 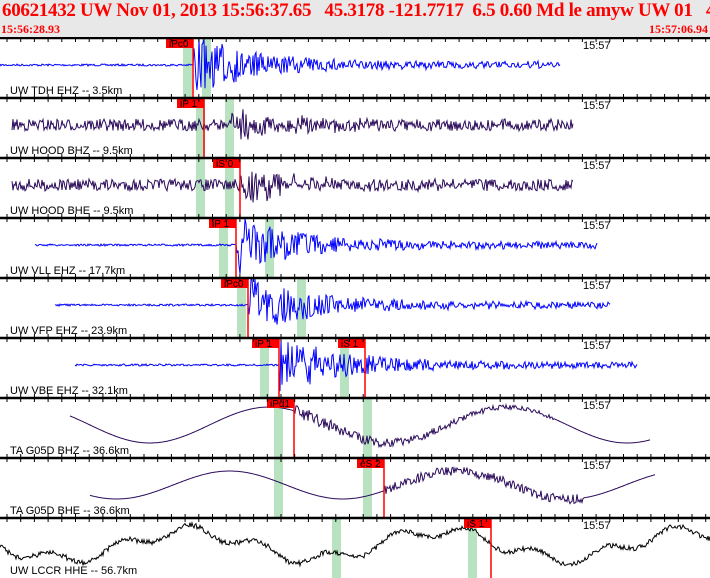 I want to click on end-time: 15:57:06.94, so click(x=678, y=29).